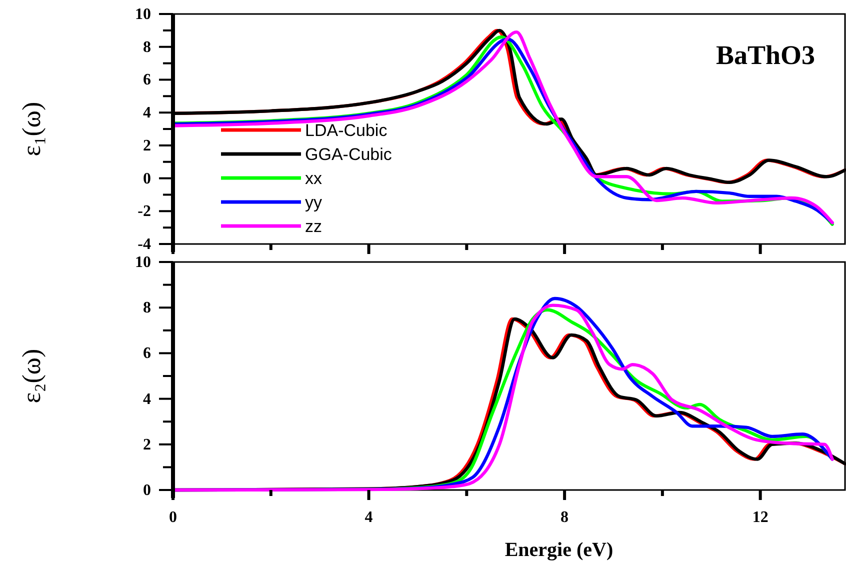  I want to click on x-tick-label: 8, so click(564, 517).